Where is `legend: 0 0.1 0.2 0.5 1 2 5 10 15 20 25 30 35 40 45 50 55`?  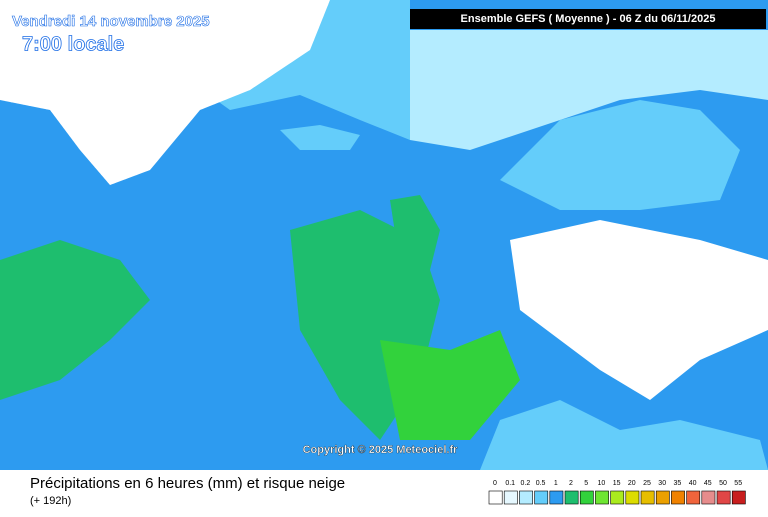
legend: 0 0.1 0.2 0.5 1 2 5 10 15 20 25 30 35 40 45 50 55 is located at coordinates (617, 492).